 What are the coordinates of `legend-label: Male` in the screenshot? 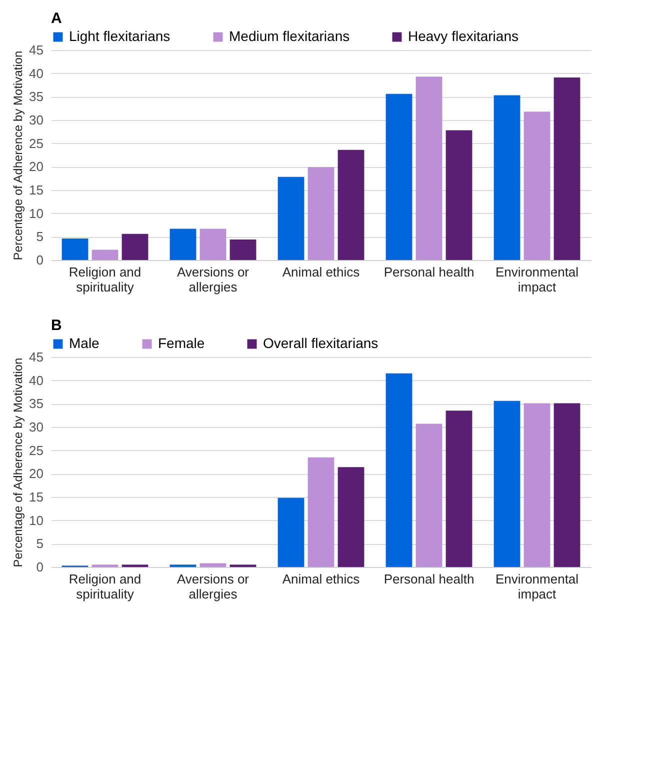 It's located at (84, 343).